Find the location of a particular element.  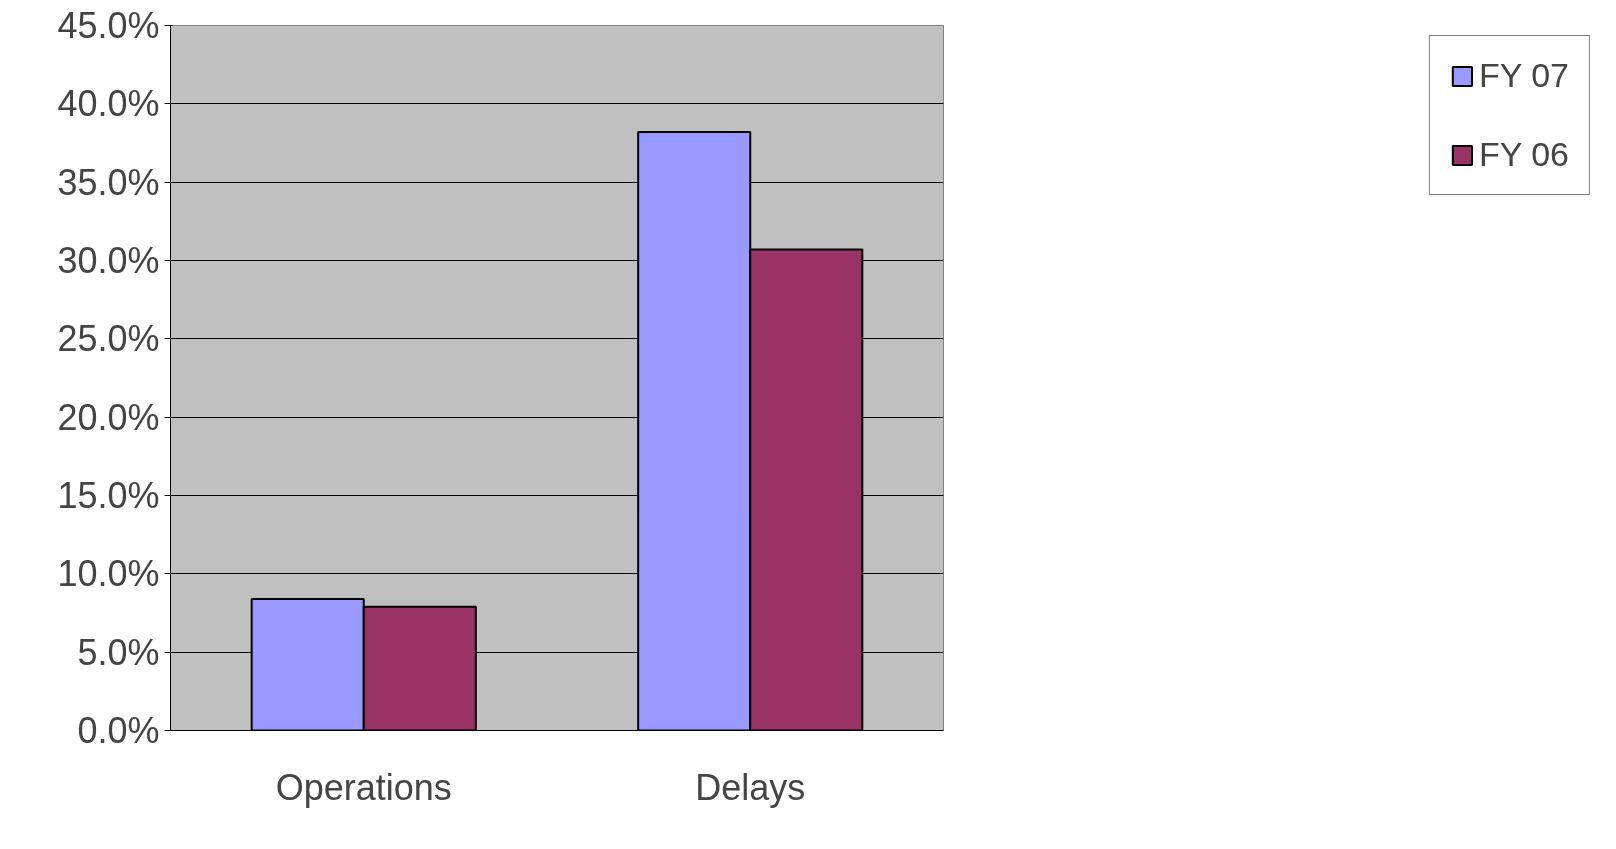

x-tick-label: Delays is located at coordinates (750, 787).